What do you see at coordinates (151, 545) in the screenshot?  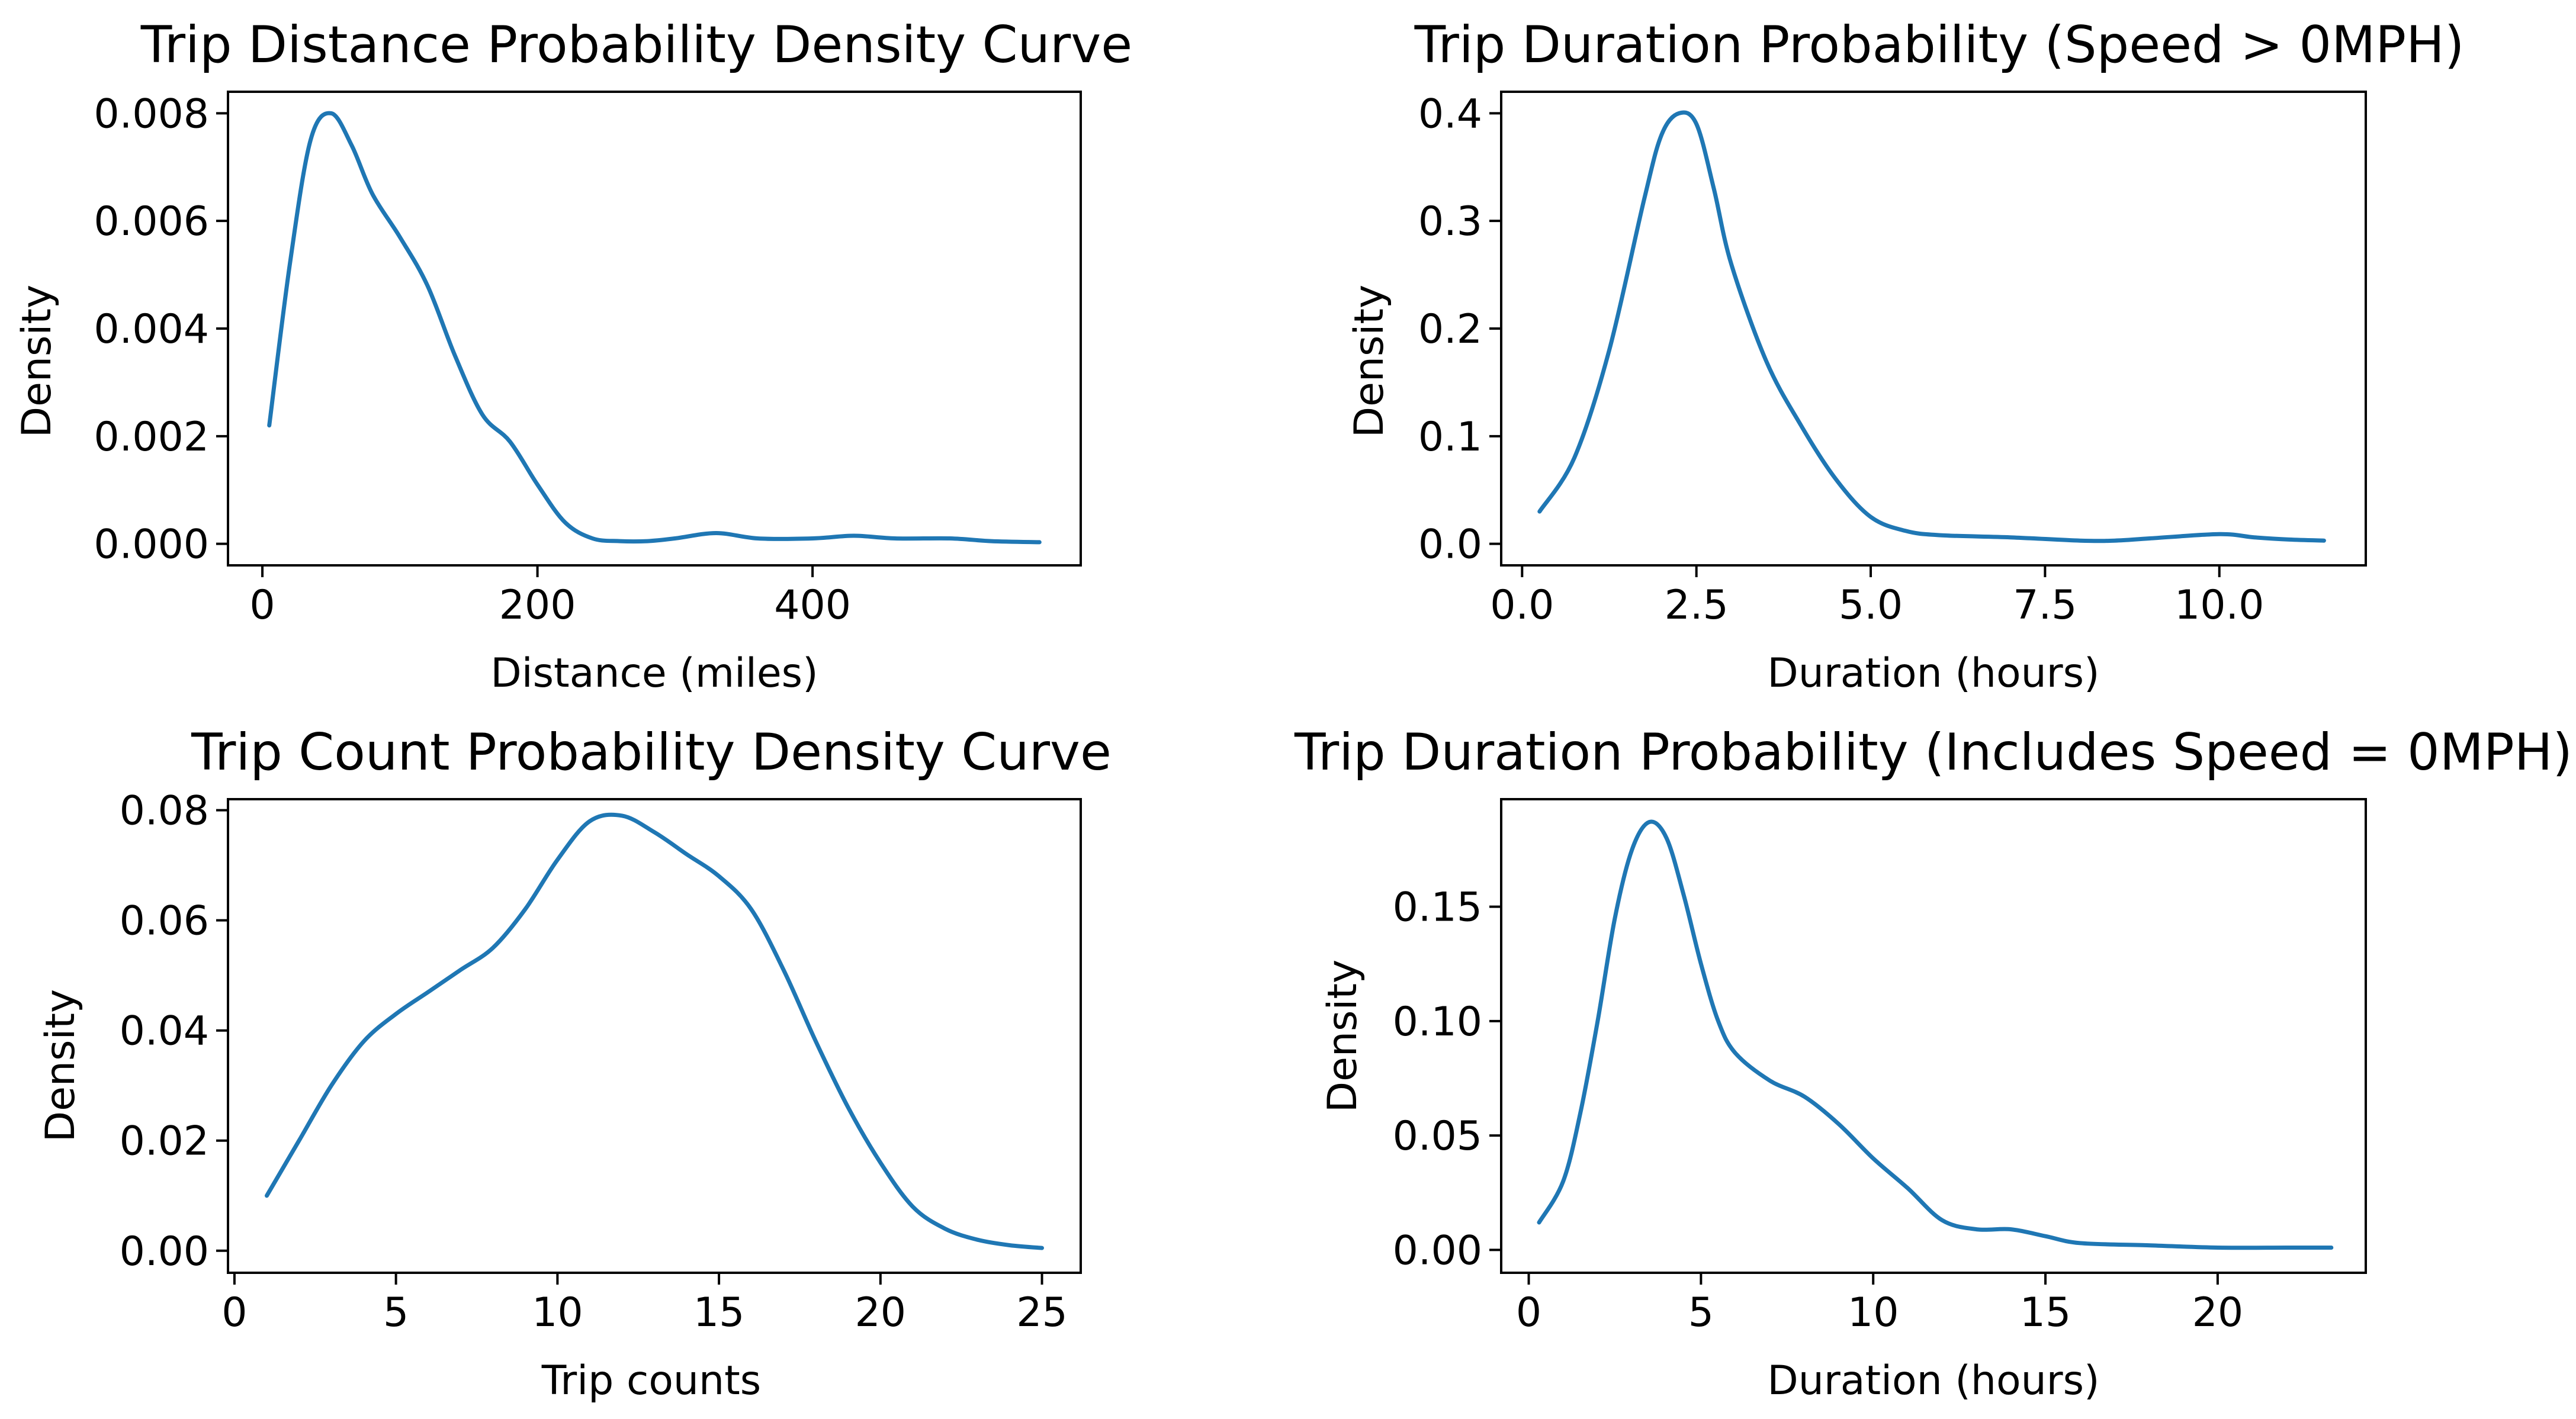 I see `y-tick-label: 0.000` at bounding box center [151, 545].